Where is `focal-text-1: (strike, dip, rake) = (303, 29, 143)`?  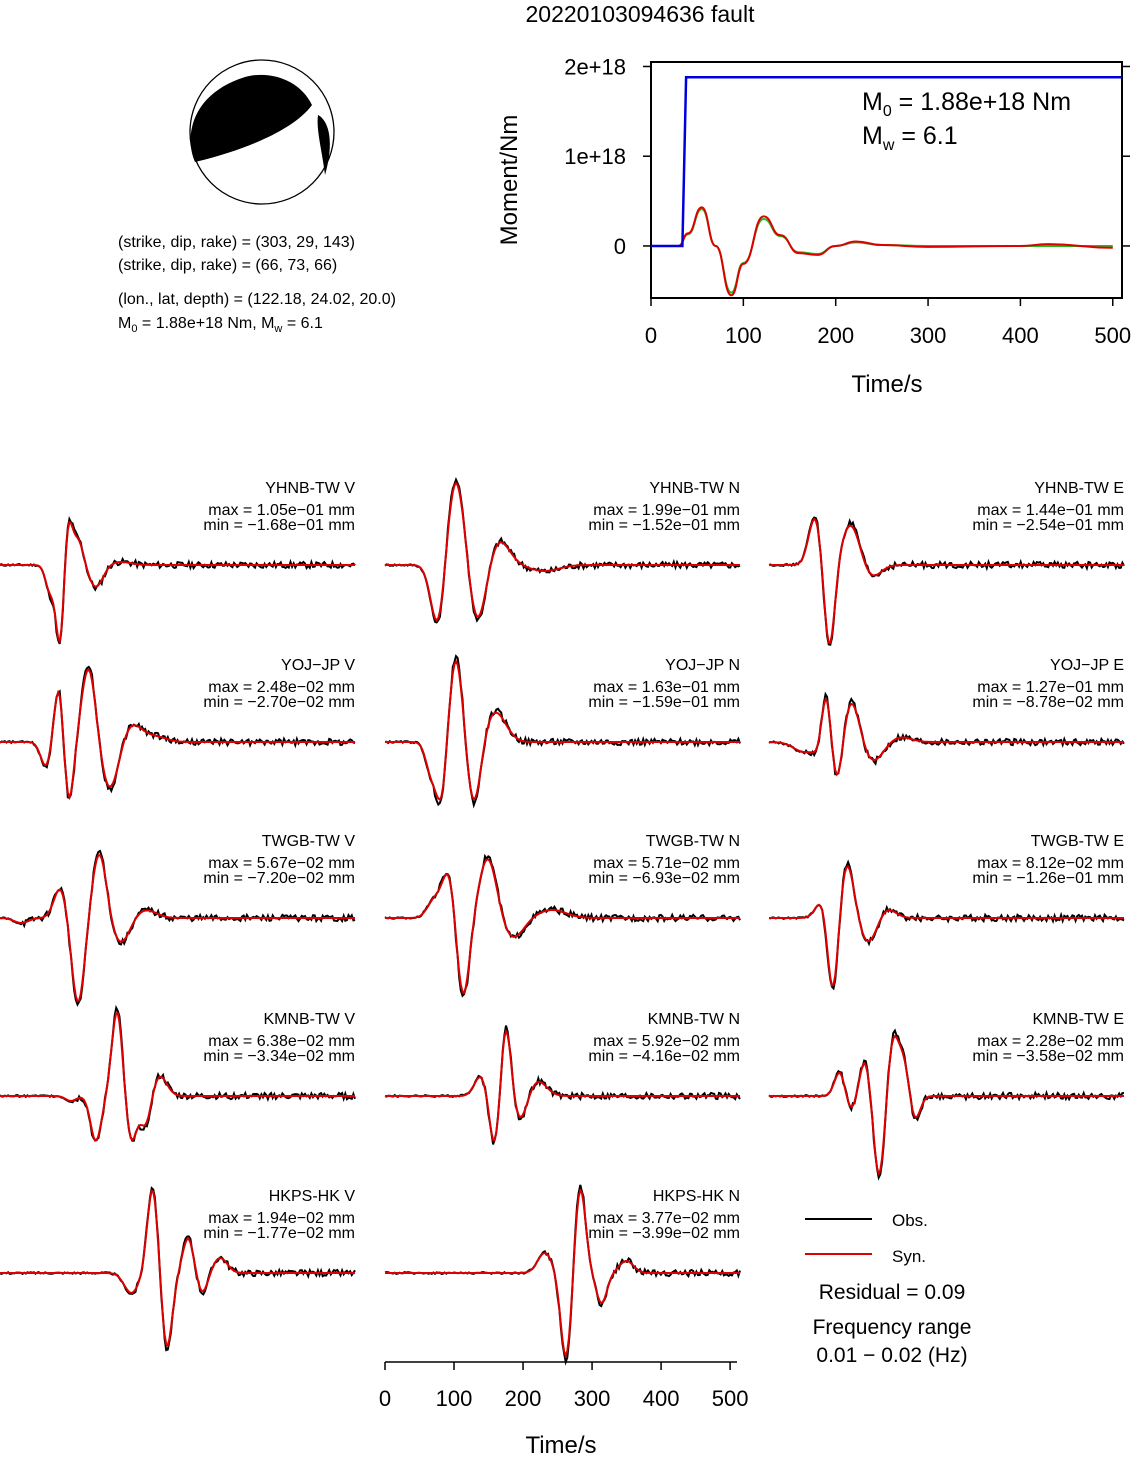 focal-text-1: (strike, dip, rake) = (303, 29, 143) is located at coordinates (236, 242).